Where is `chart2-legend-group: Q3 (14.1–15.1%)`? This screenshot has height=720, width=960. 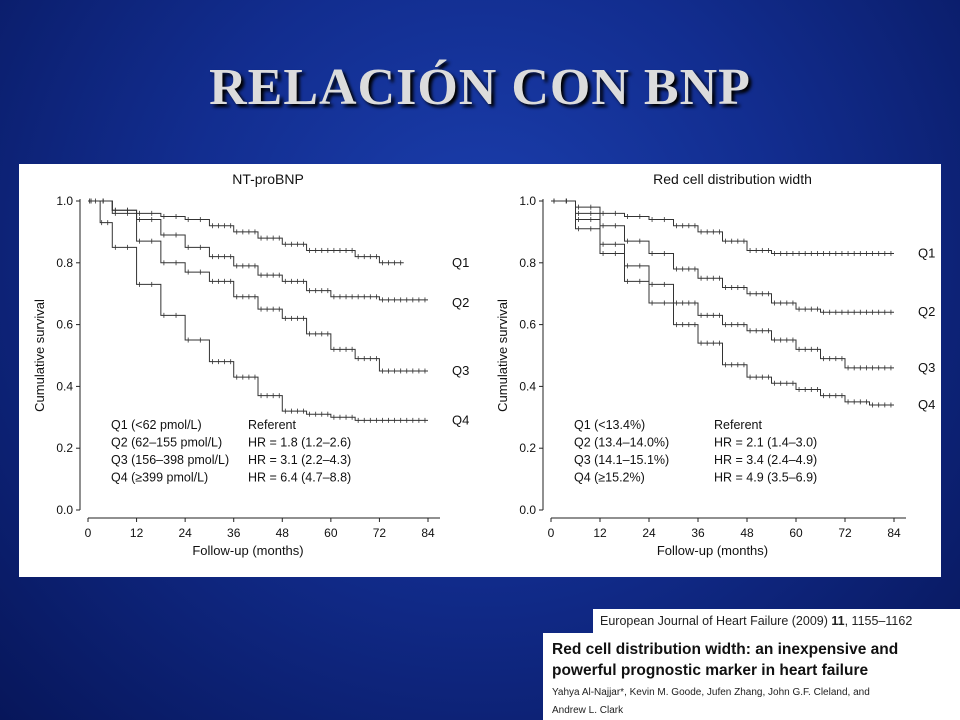
chart2-legend-group: Q3 (14.1–15.1%) is located at coordinates (621, 460).